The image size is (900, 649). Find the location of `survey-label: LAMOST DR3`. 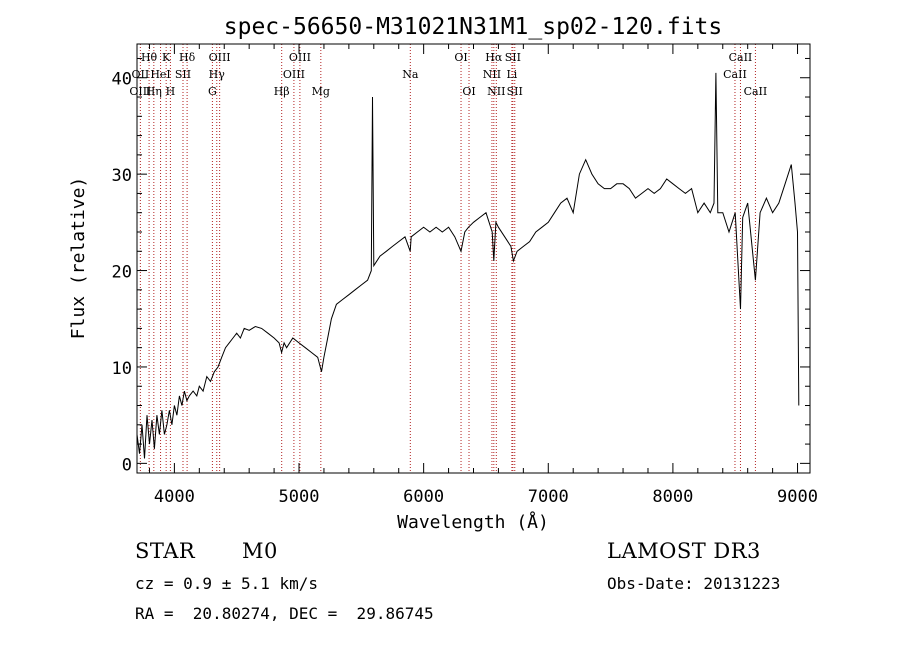

survey-label: LAMOST DR3 is located at coordinates (684, 551).